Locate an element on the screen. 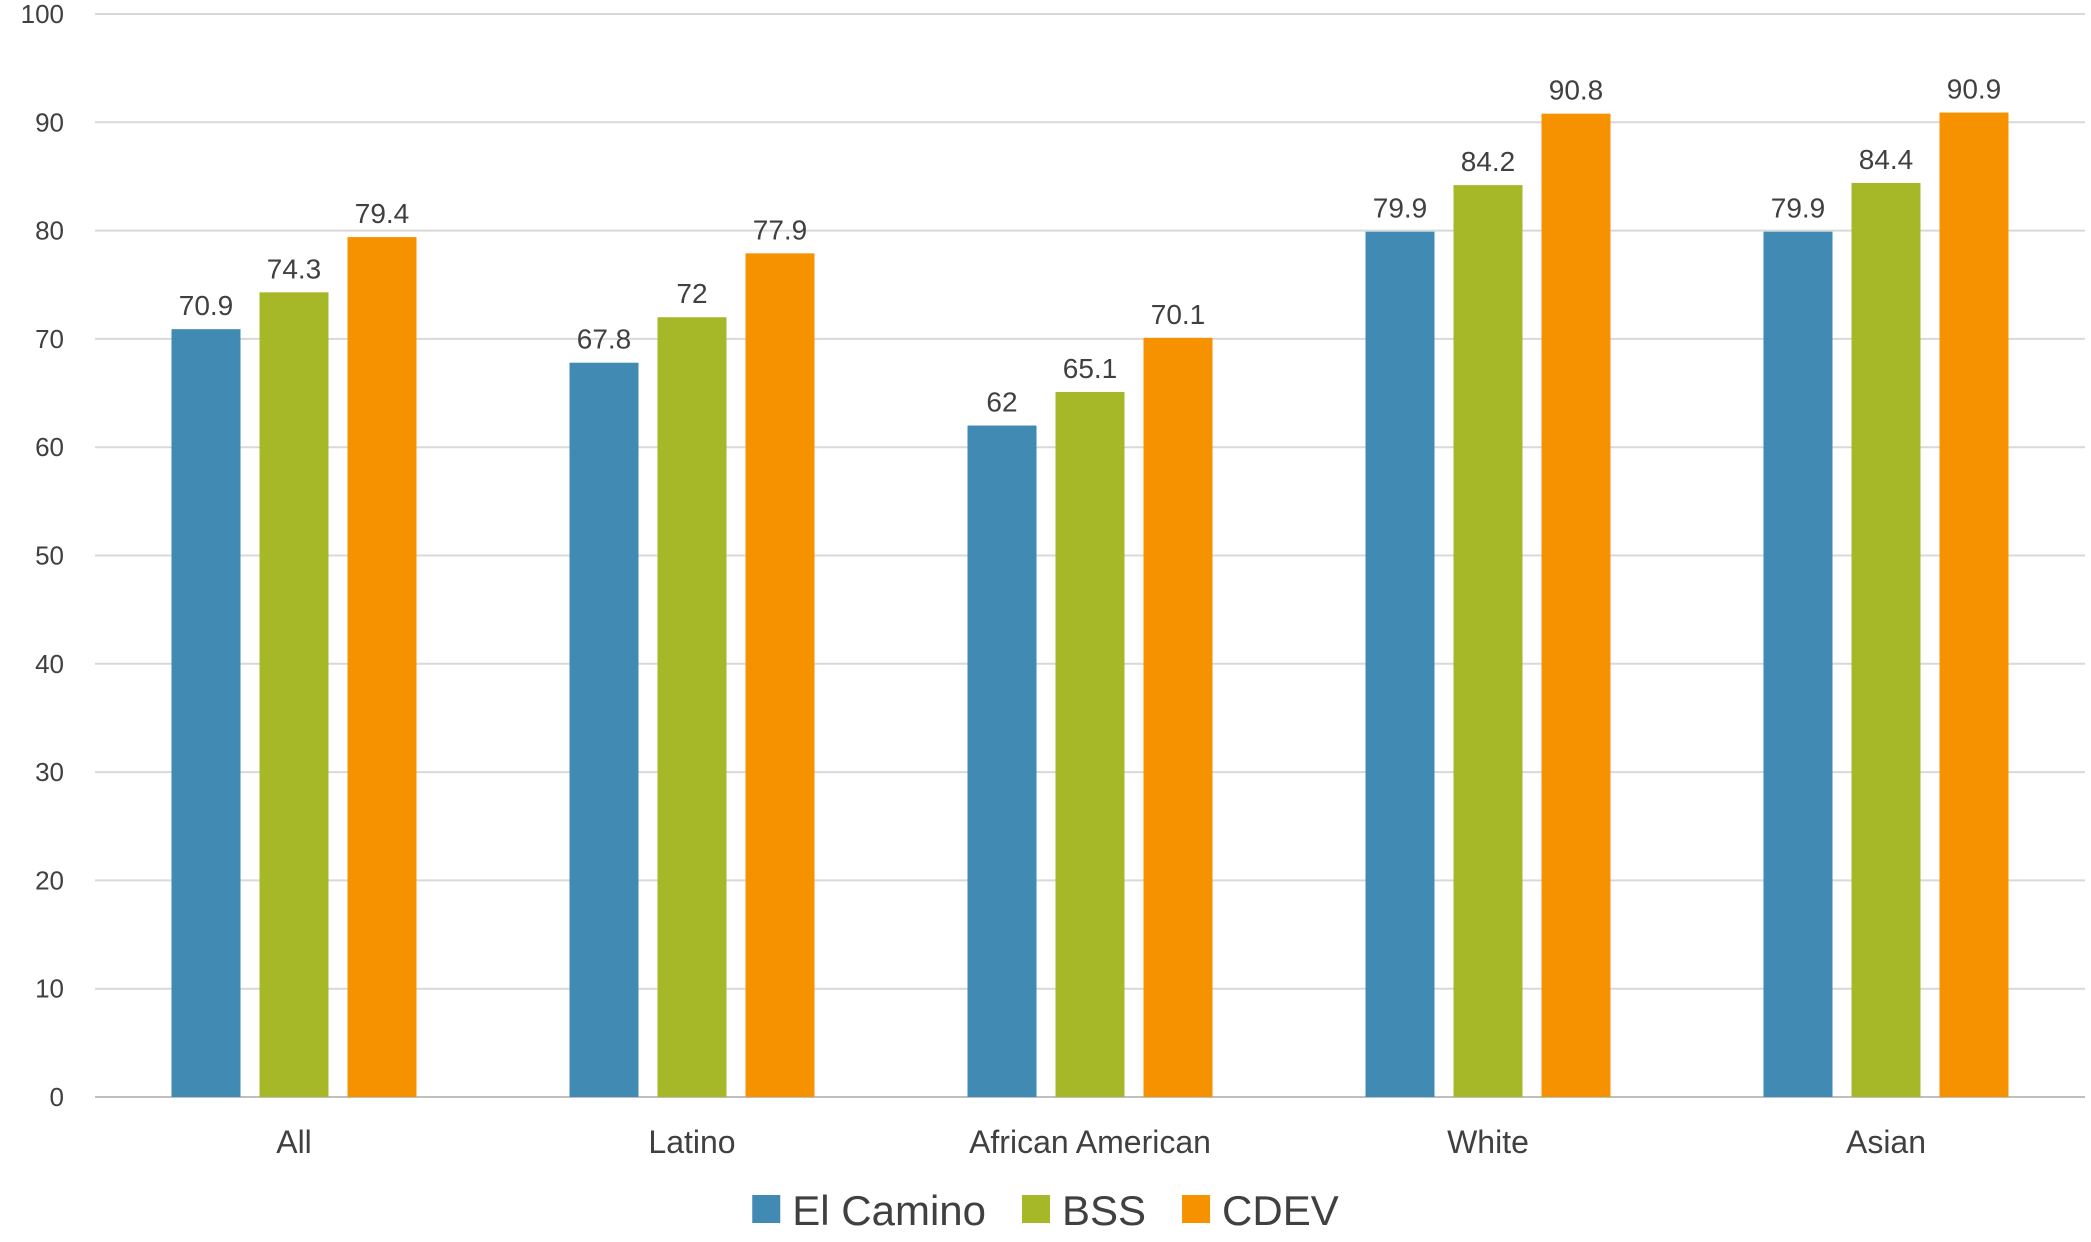  y-tick-label: 10 is located at coordinates (49, 989).